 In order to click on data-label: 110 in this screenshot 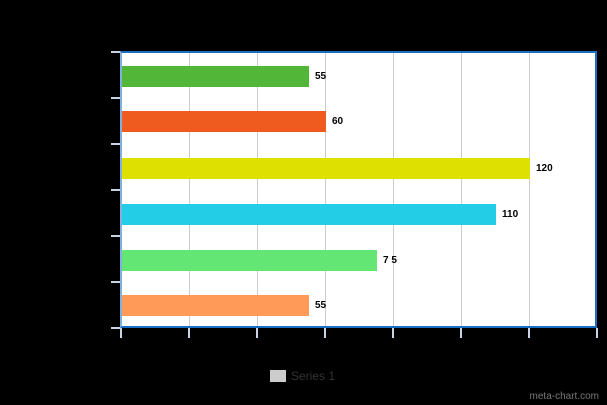, I will do `click(510, 214)`.